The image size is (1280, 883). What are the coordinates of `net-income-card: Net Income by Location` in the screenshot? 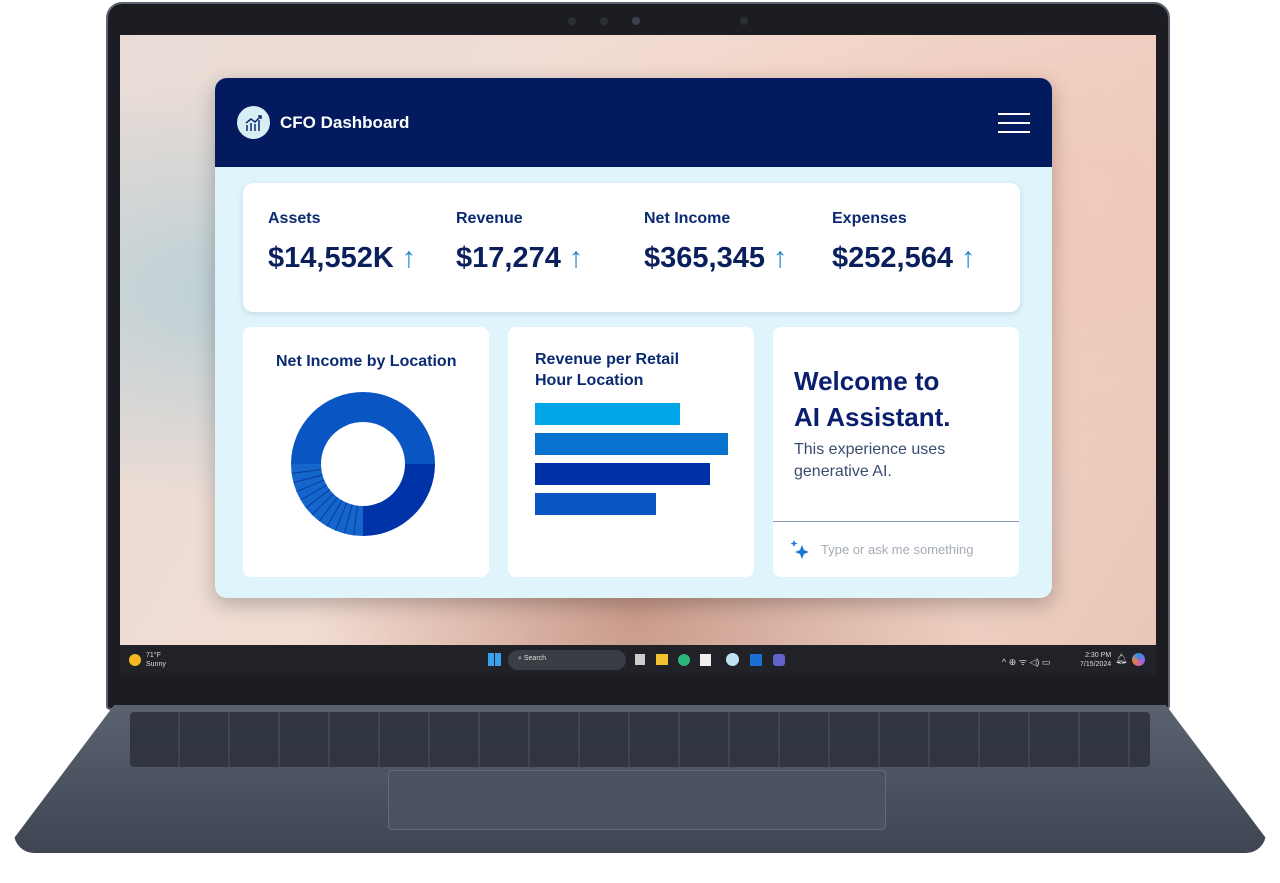 It's located at (366, 452).